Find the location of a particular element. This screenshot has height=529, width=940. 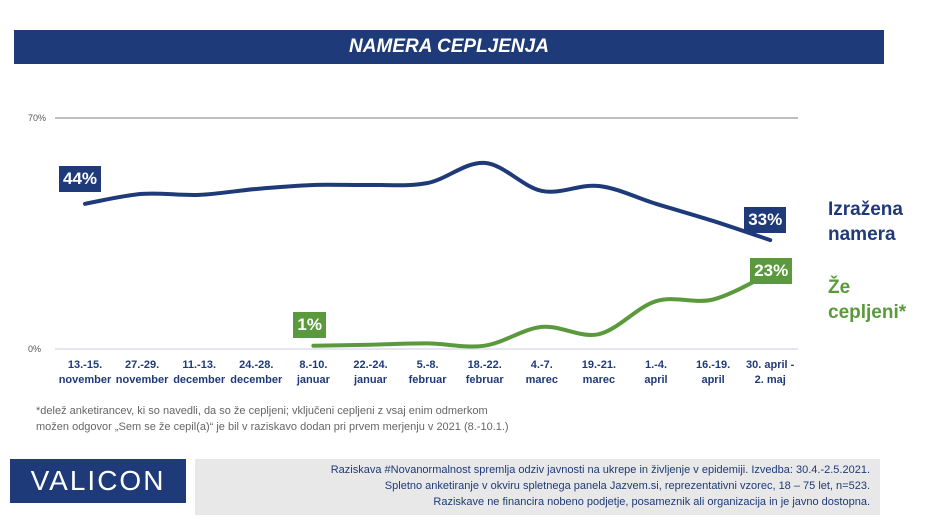

x-tick-label: 30. april - 2. maj is located at coordinates (770, 373).